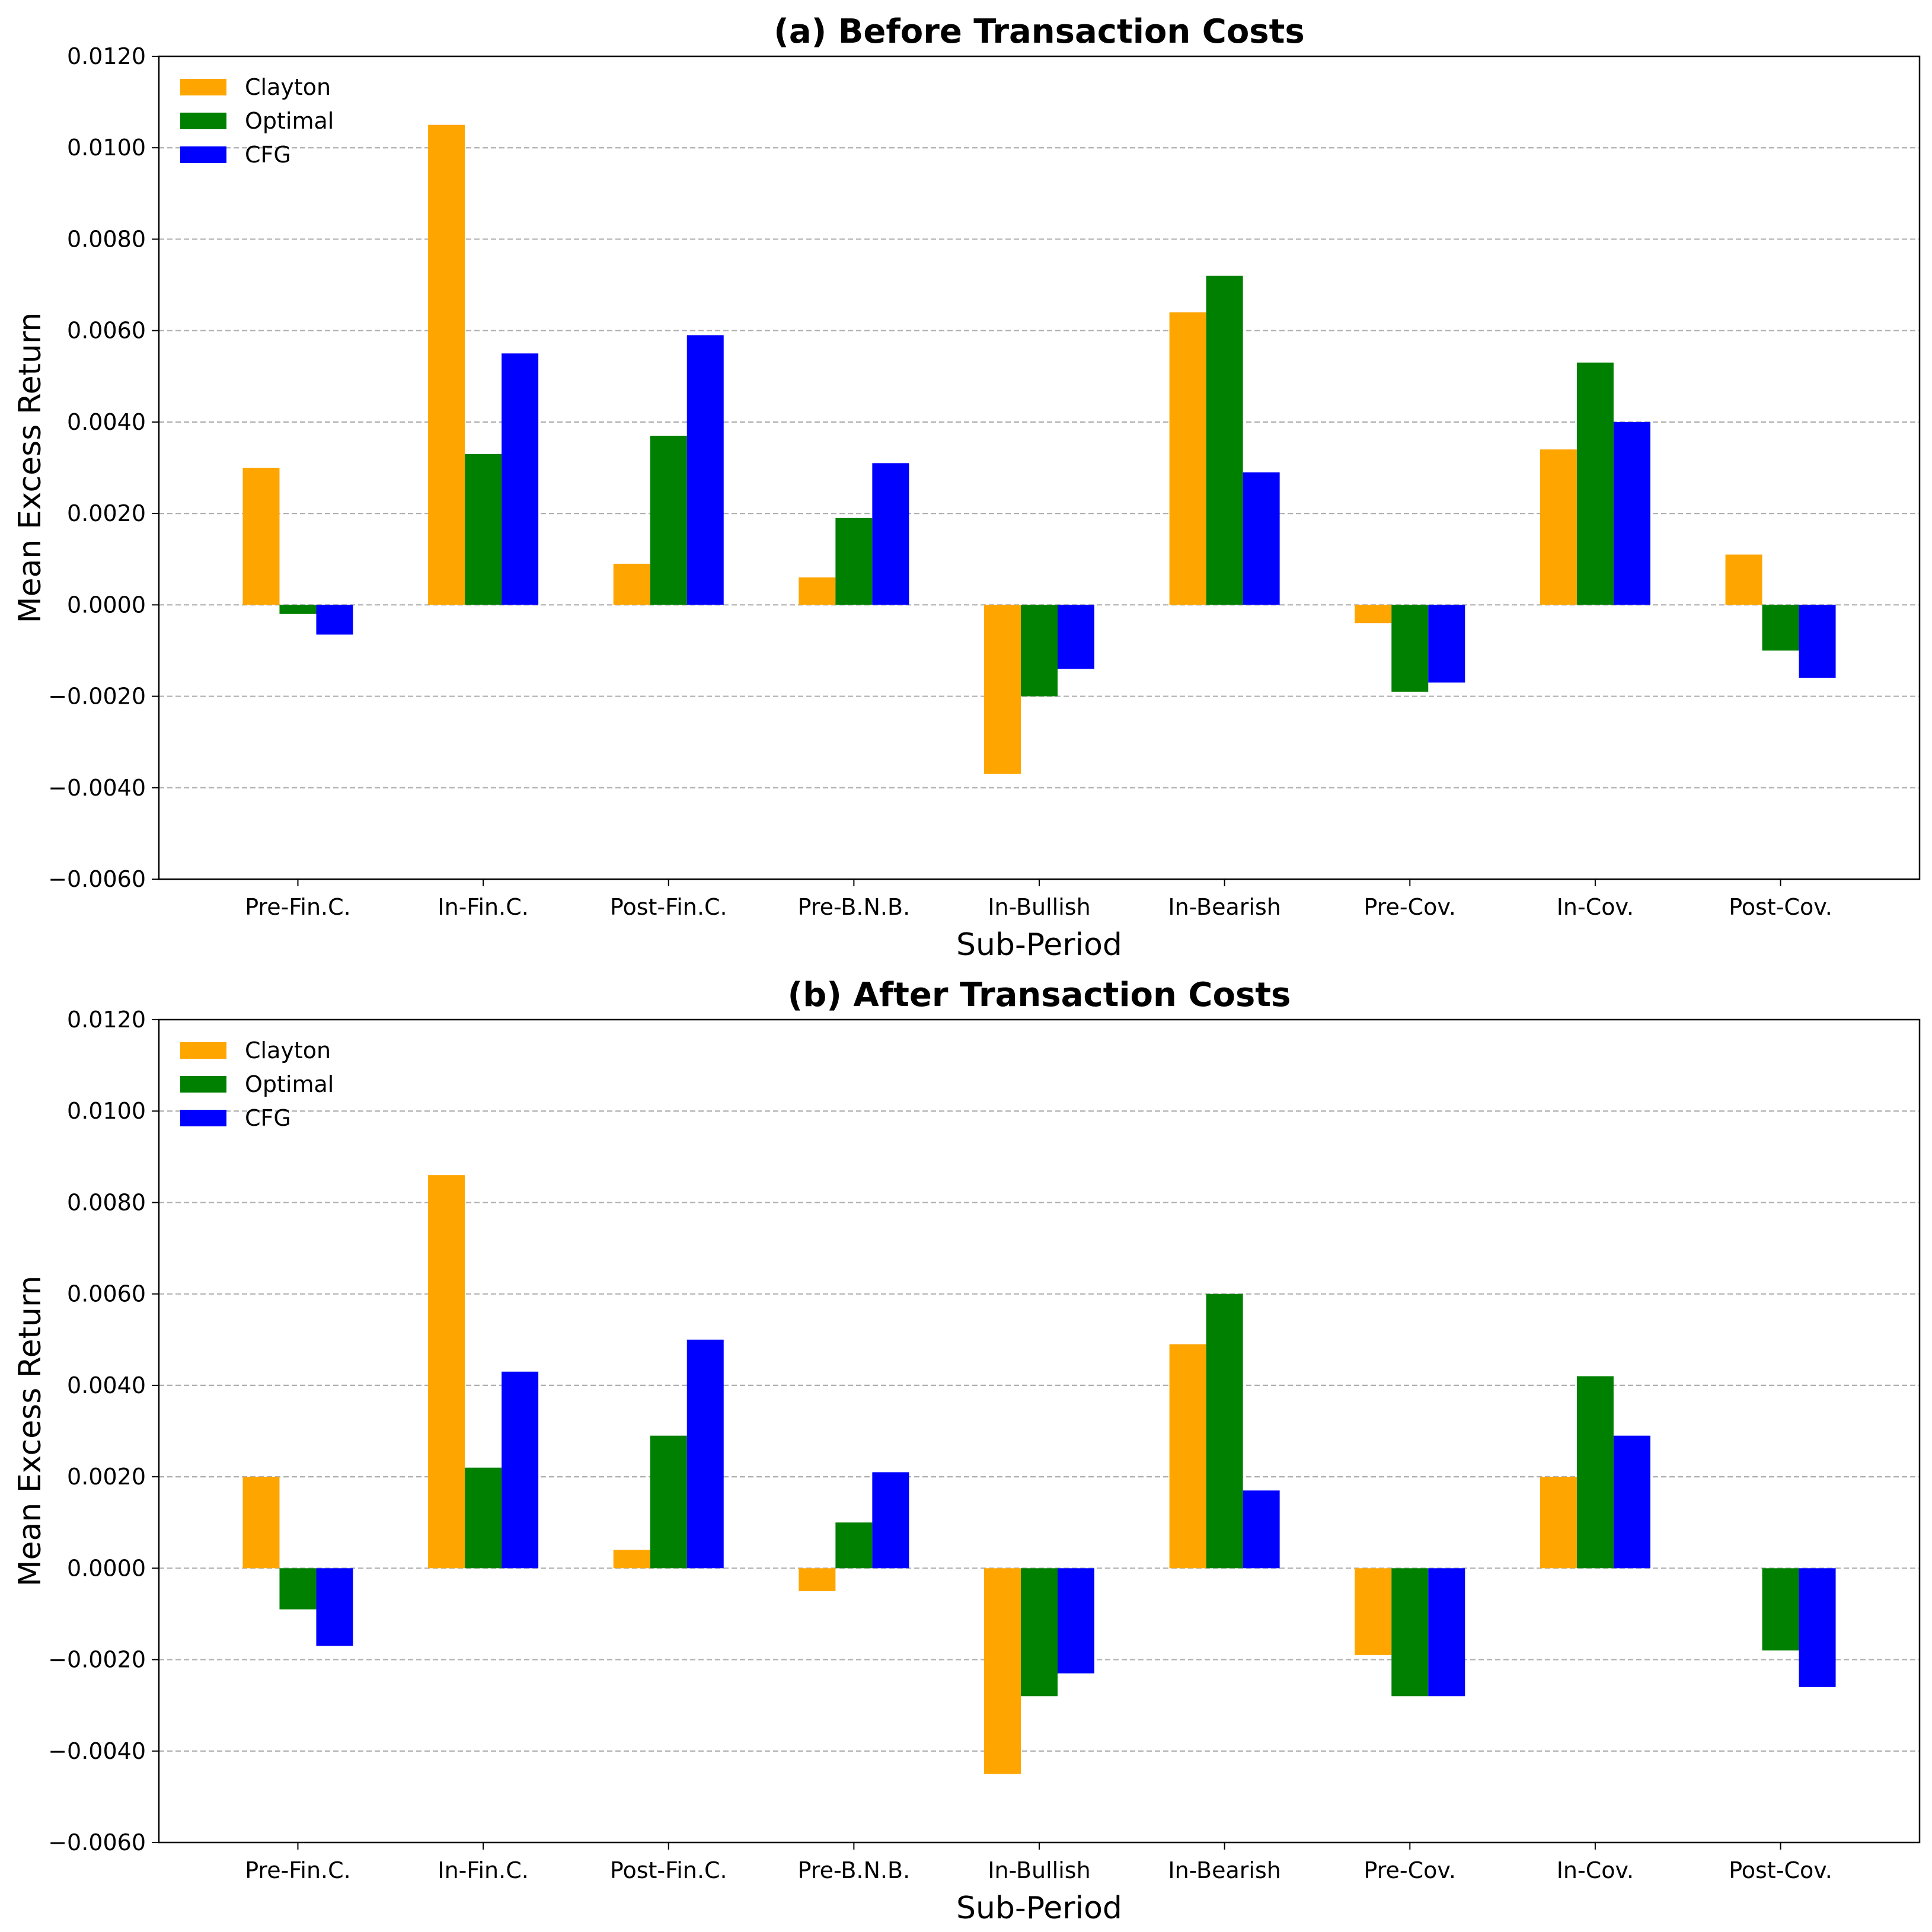 The width and height of the screenshot is (1932, 1932). I want to click on x-tick-label: In-Fin.C., so click(483, 1870).